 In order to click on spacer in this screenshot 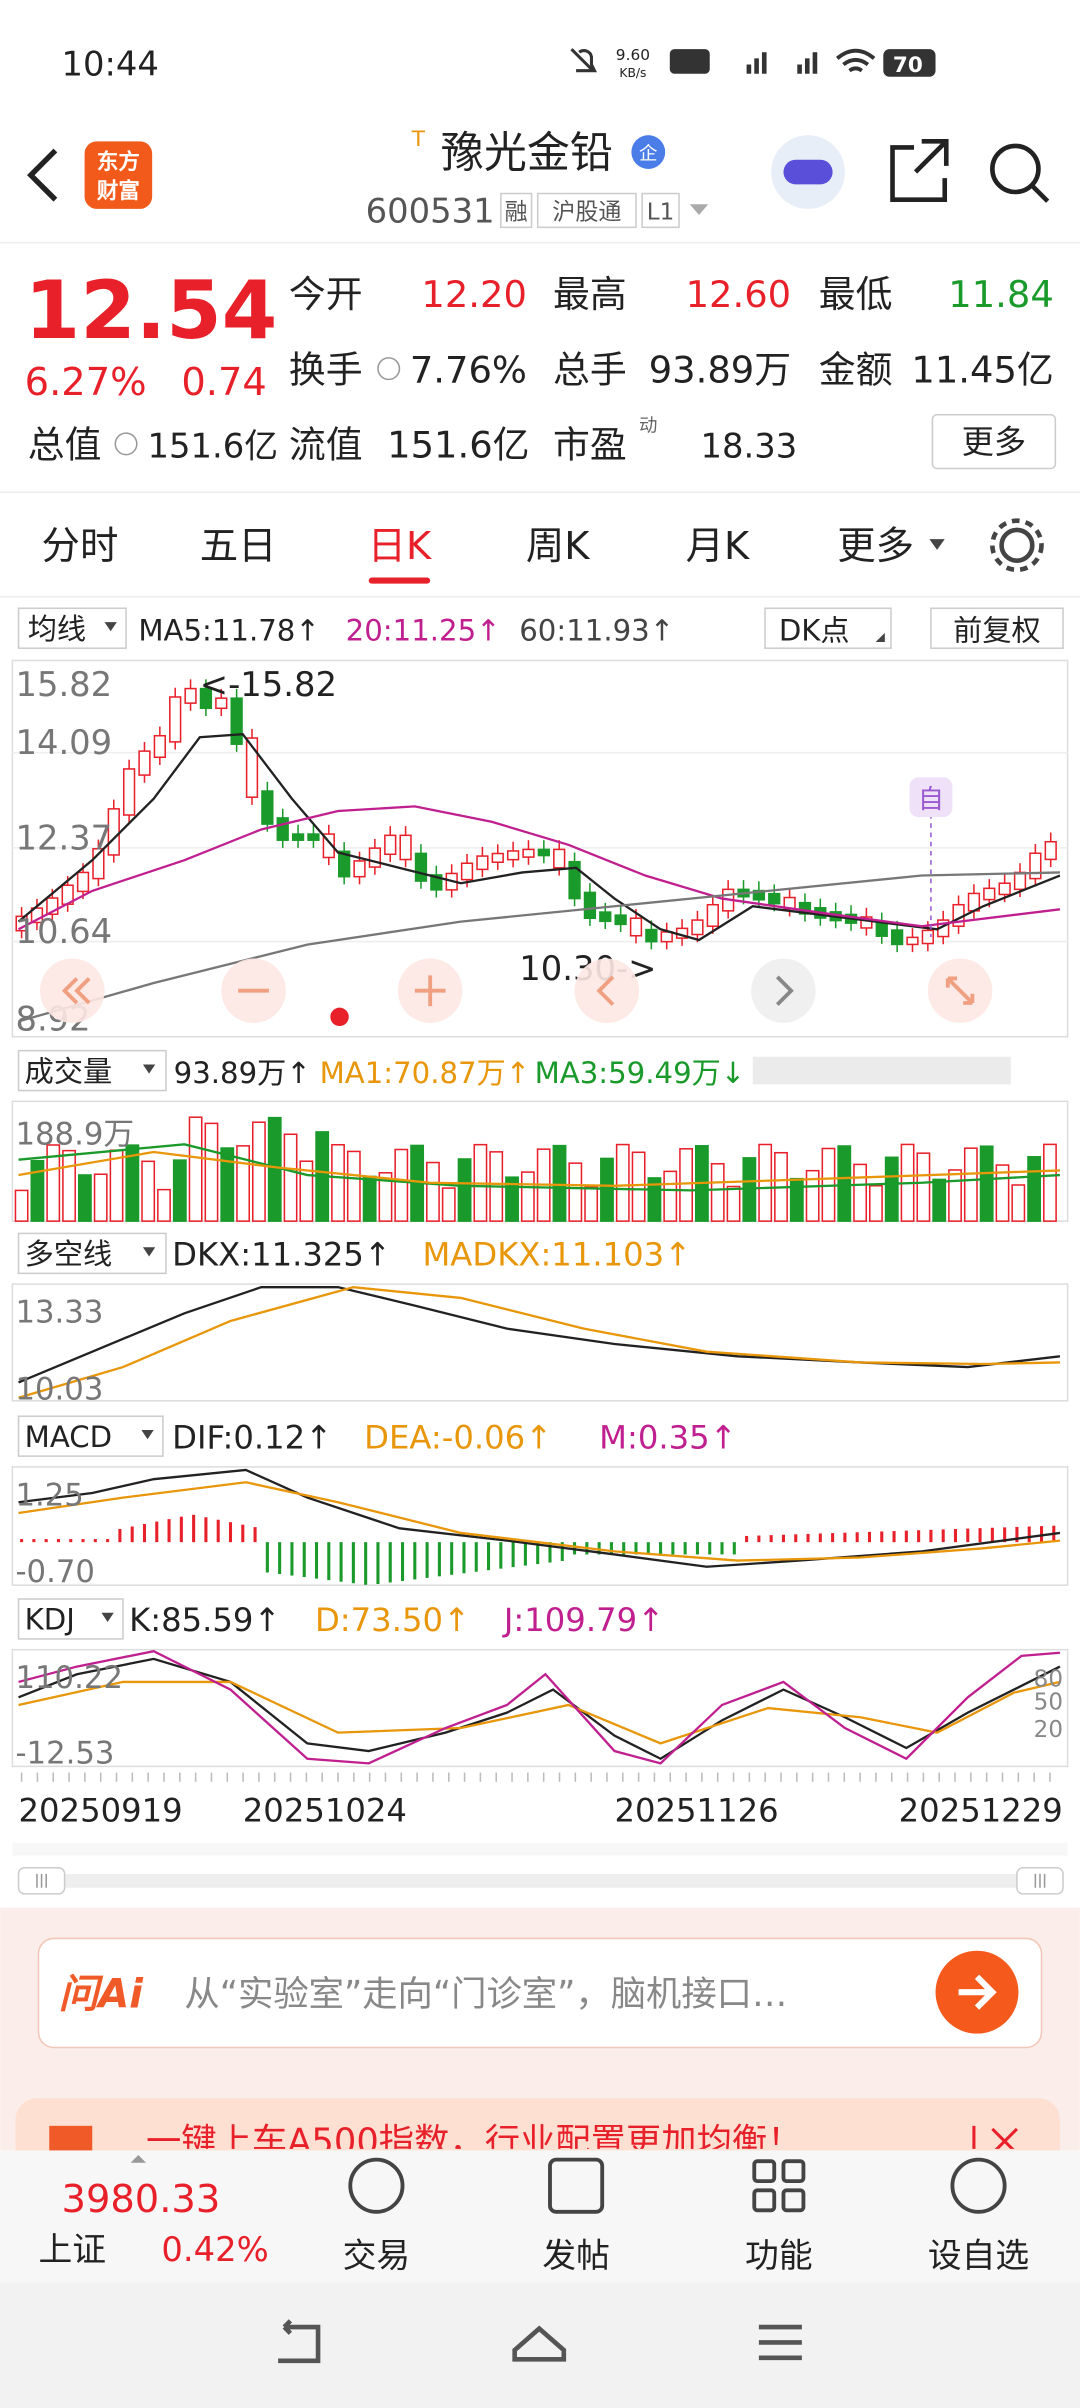, I will do `click(540, 1849)`.